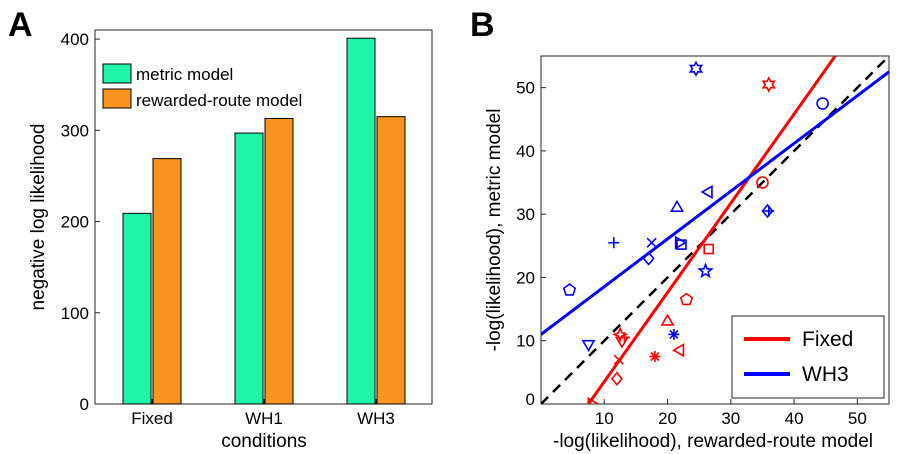 This screenshot has height=454, width=909. Describe the element at coordinates (530, 399) in the screenshot. I see `scatter-y-tick-label: 0` at that location.